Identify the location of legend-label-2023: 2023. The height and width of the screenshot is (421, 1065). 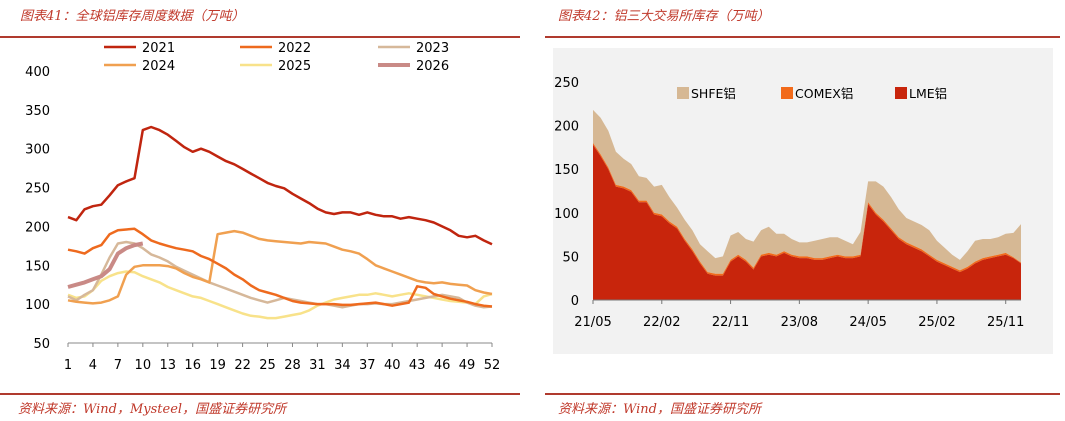
(432, 48).